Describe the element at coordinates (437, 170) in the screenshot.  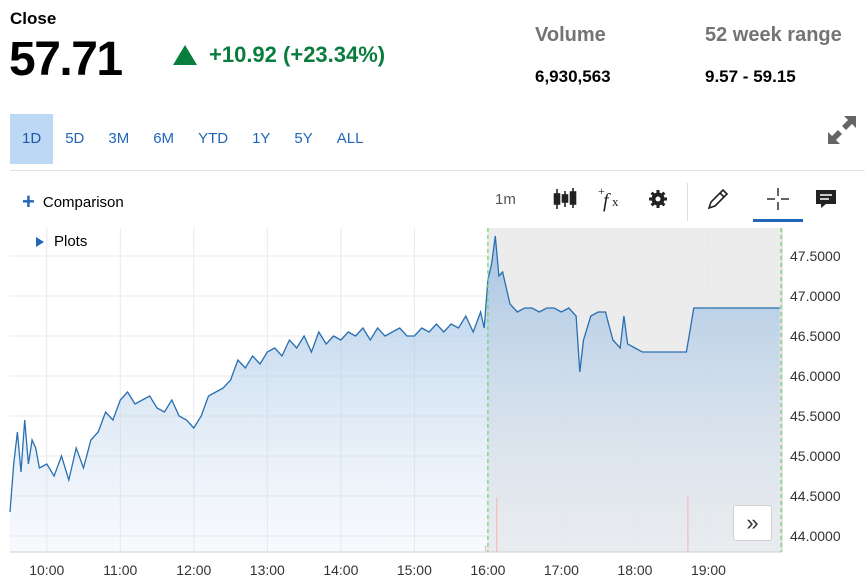
I see `header-divider` at that location.